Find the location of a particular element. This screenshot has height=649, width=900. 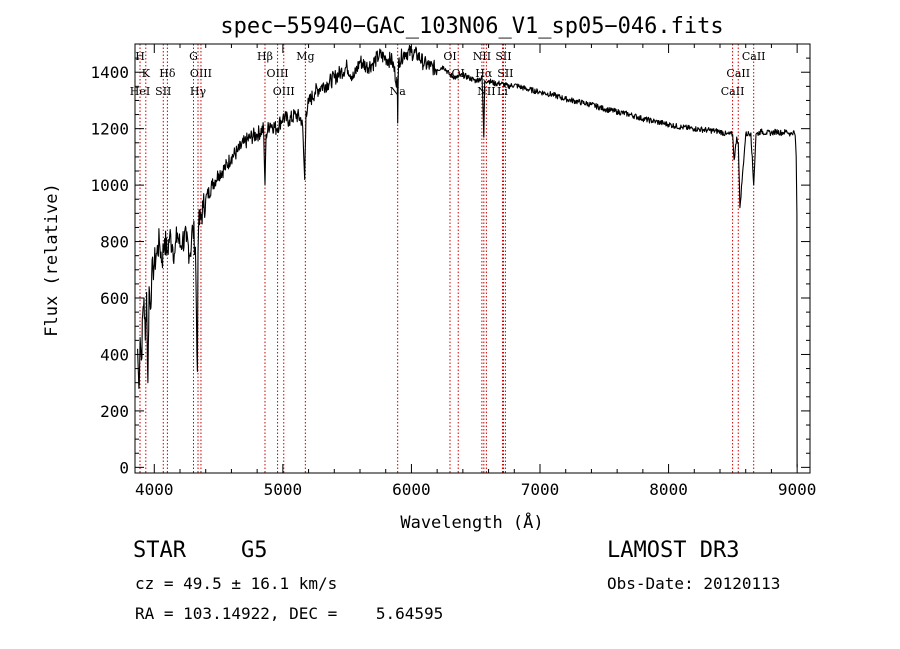

line-marker-label: H is located at coordinates (140, 56).